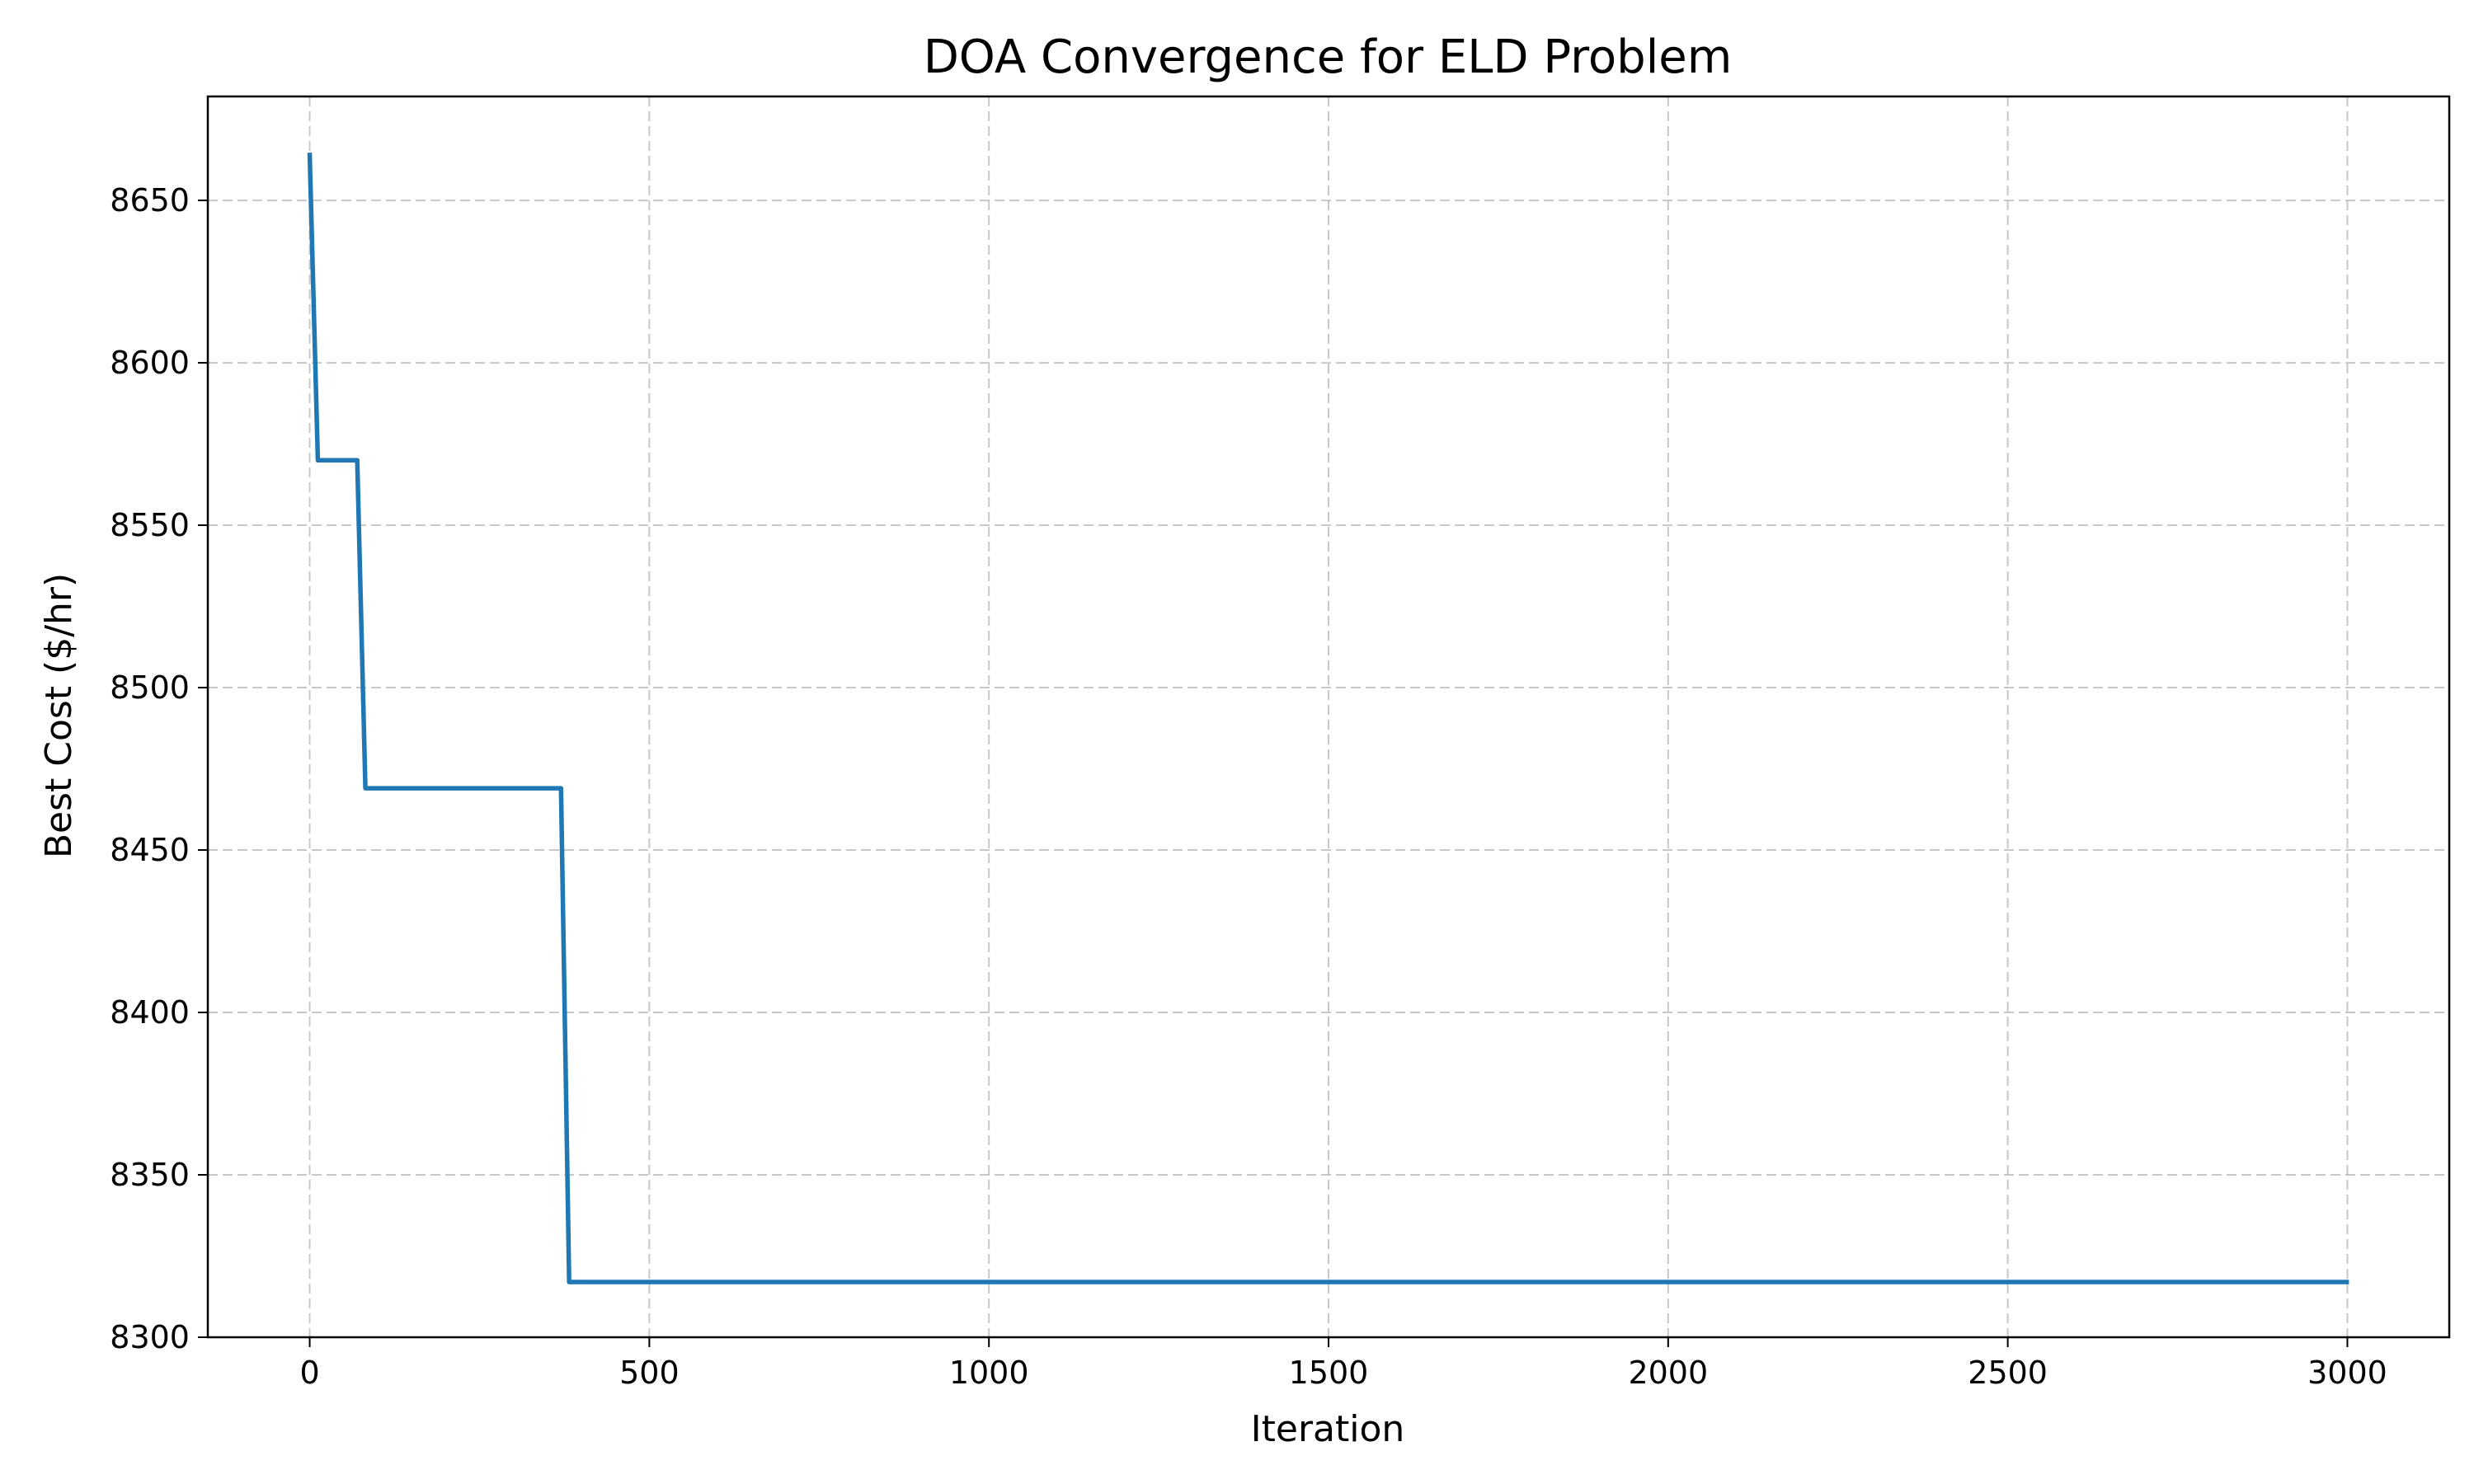 This screenshot has width=2474, height=1484. I want to click on y-tick-label: 8600, so click(150, 363).